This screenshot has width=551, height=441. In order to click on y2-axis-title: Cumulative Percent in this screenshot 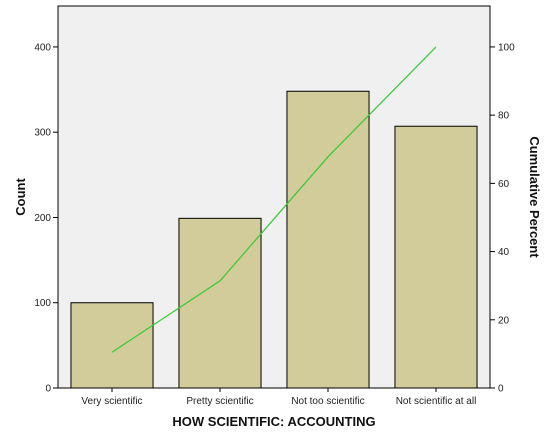, I will do `click(534, 197)`.